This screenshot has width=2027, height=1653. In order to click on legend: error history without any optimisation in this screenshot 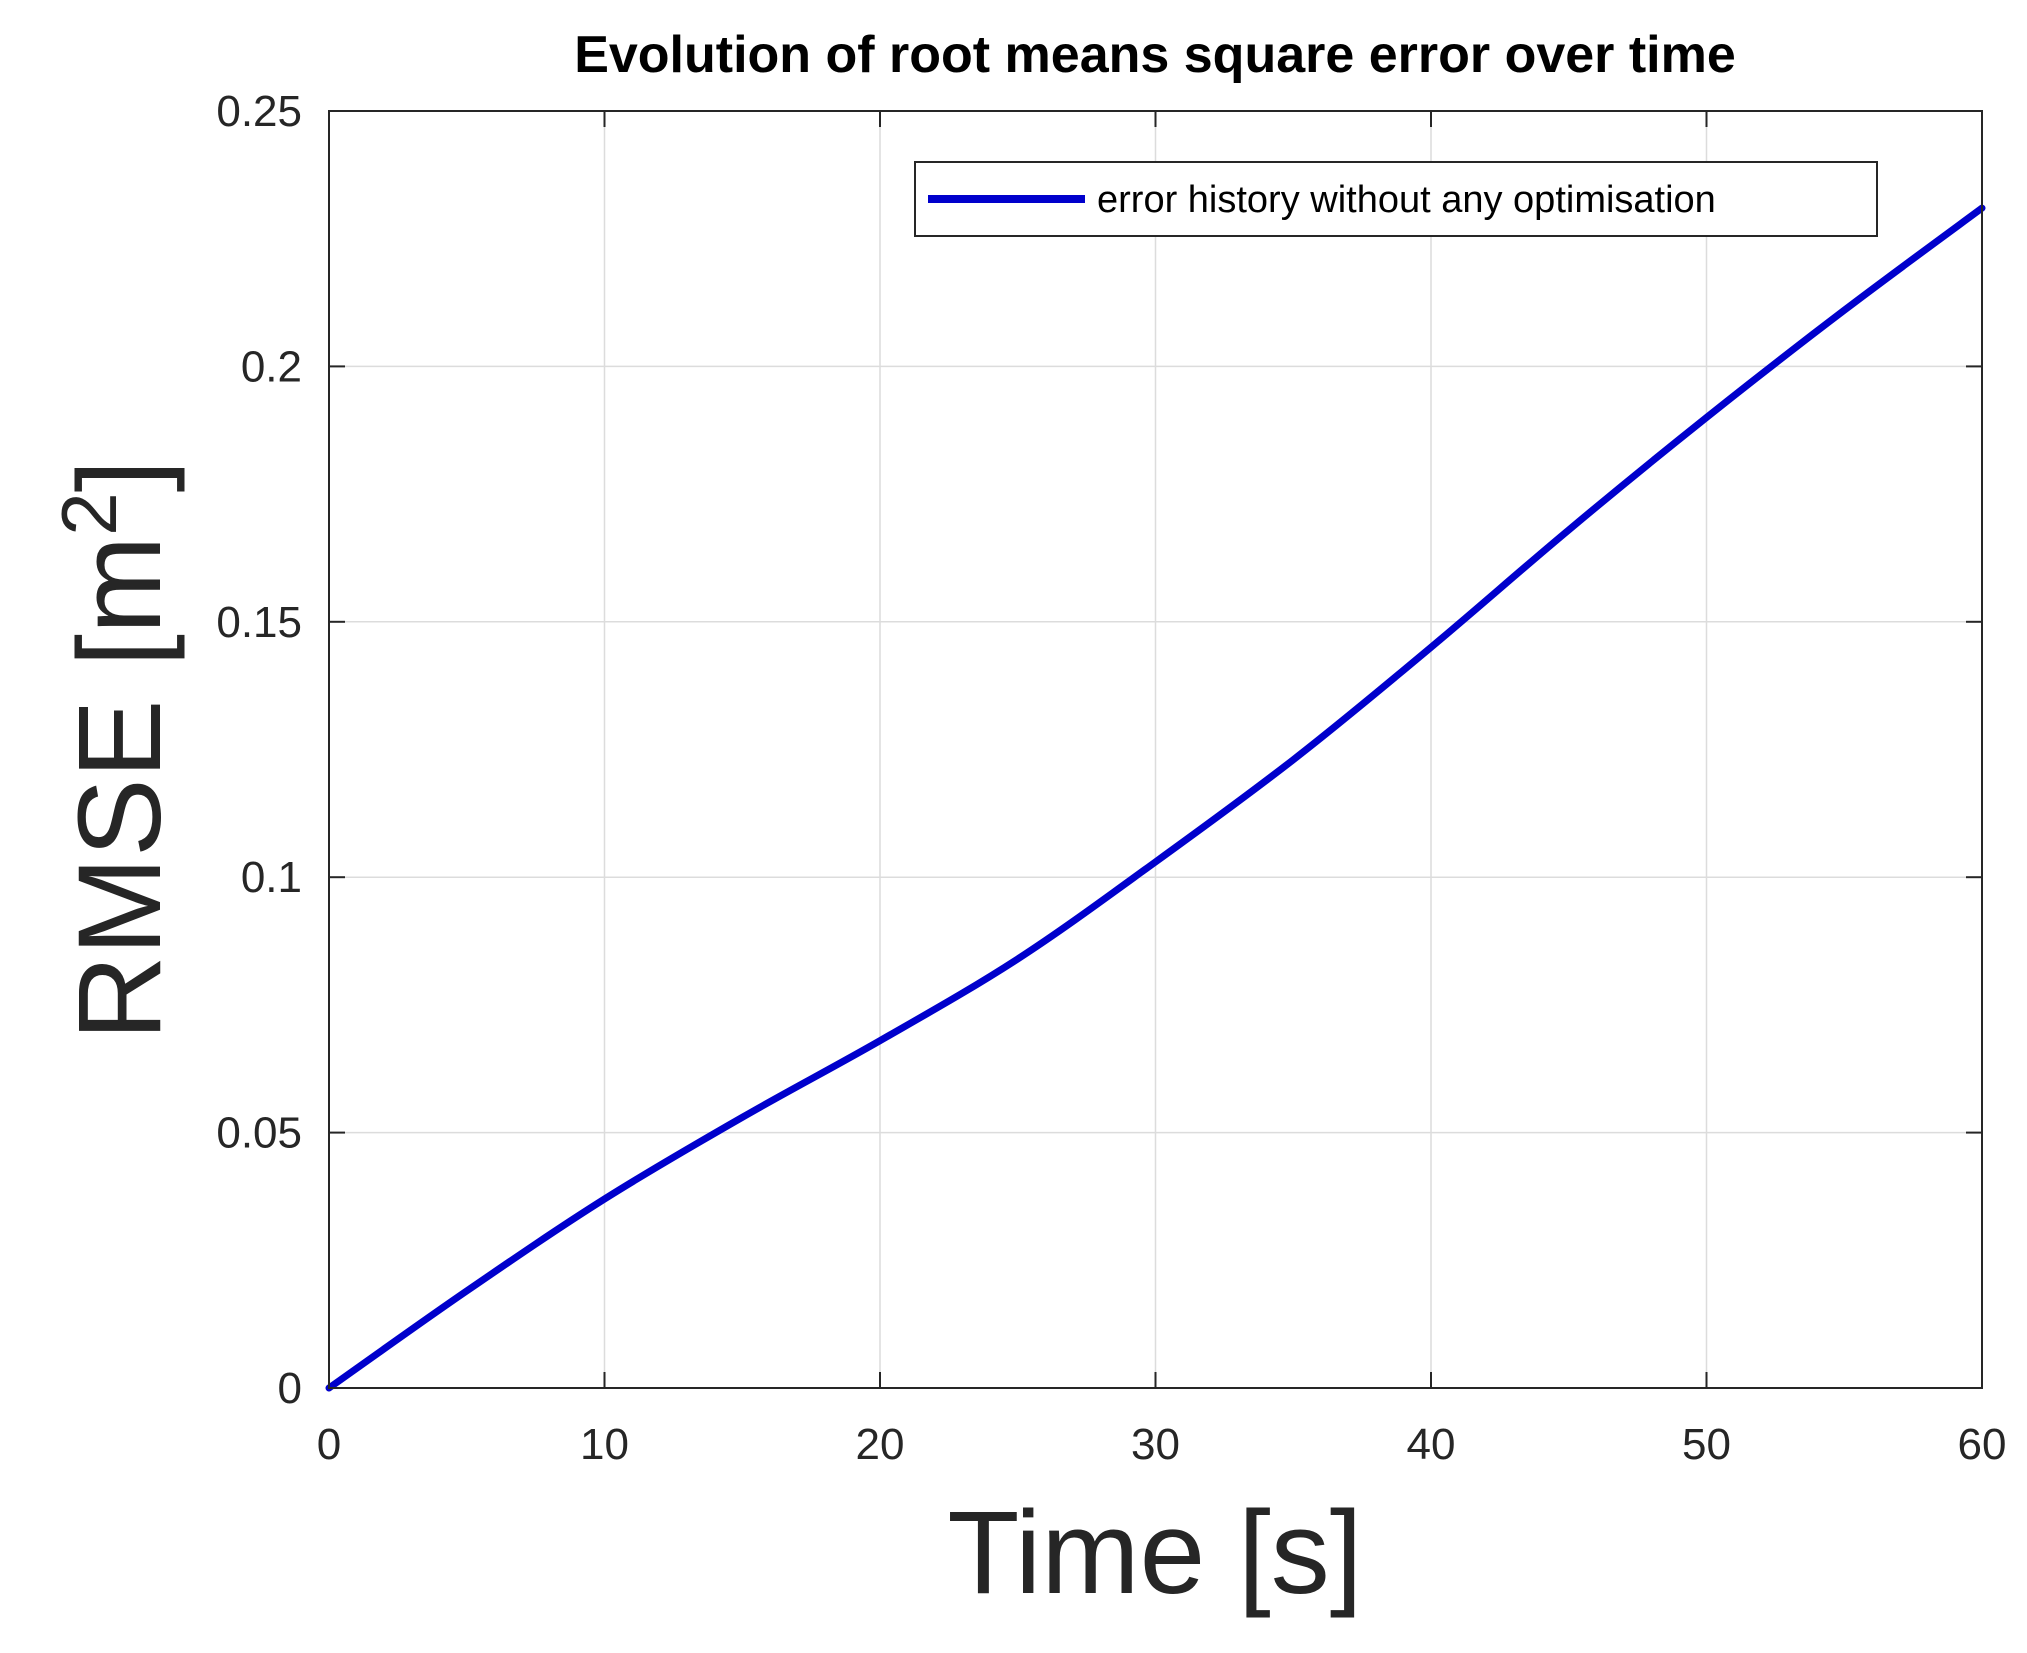, I will do `click(1396, 199)`.